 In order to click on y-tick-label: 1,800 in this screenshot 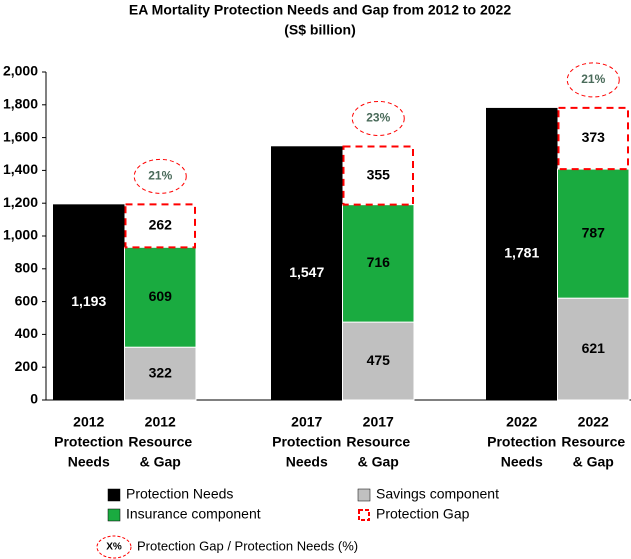, I will do `click(20, 104)`.